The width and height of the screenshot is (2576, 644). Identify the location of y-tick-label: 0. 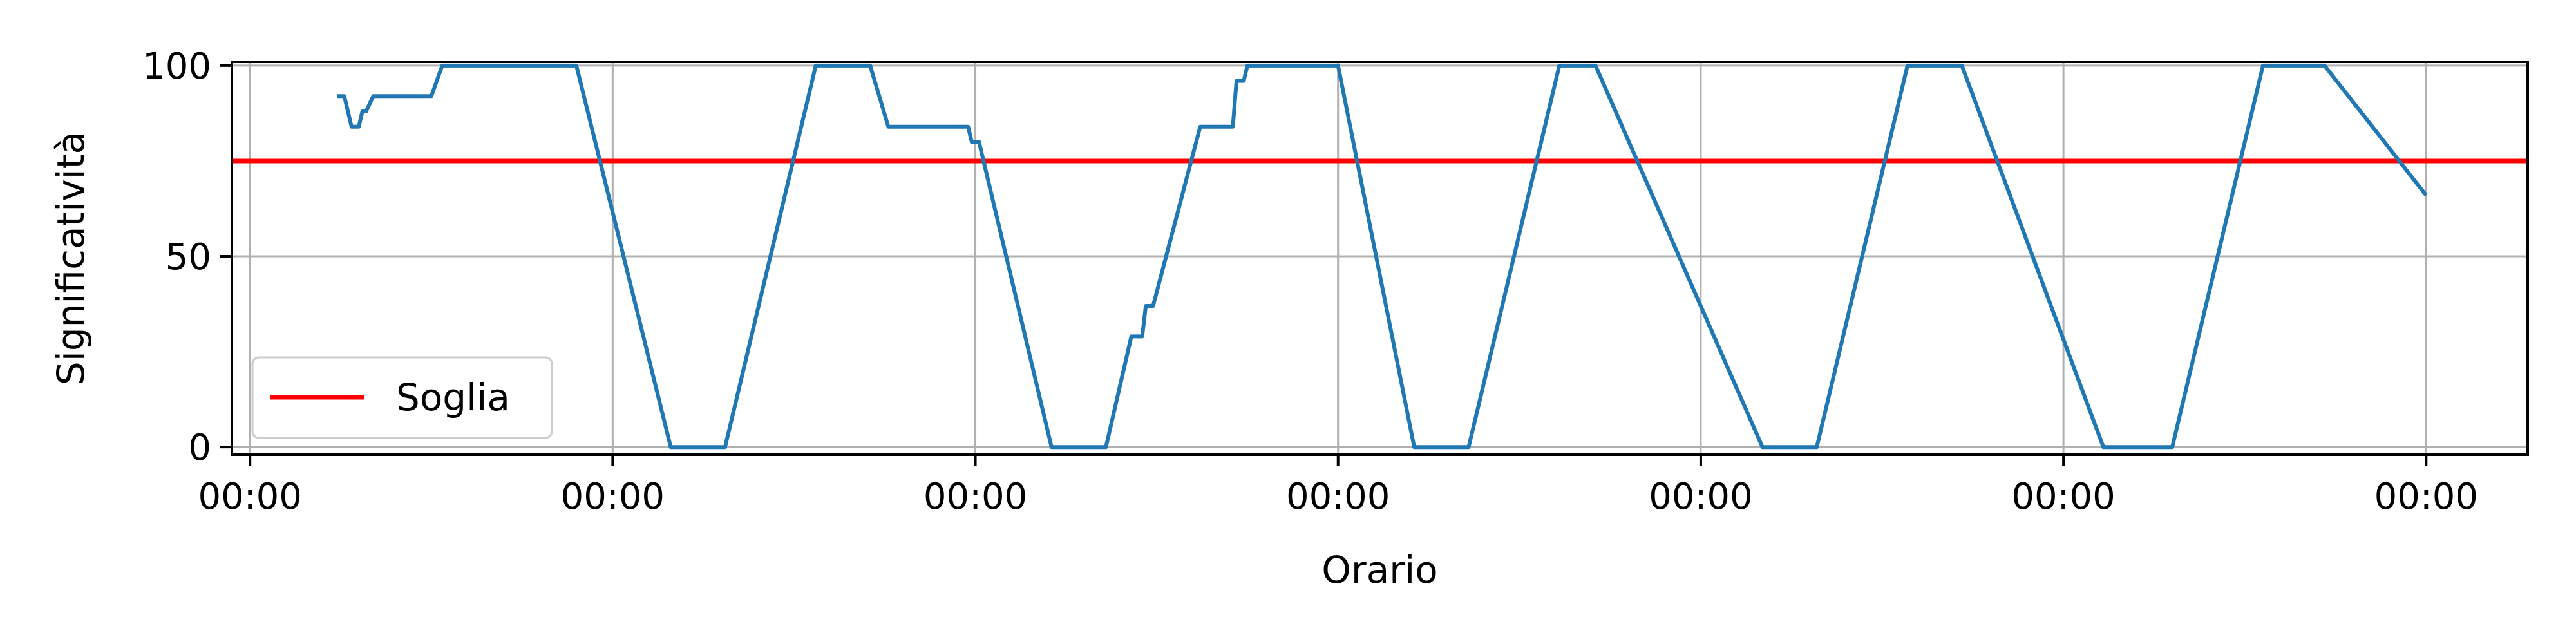
(199, 448).